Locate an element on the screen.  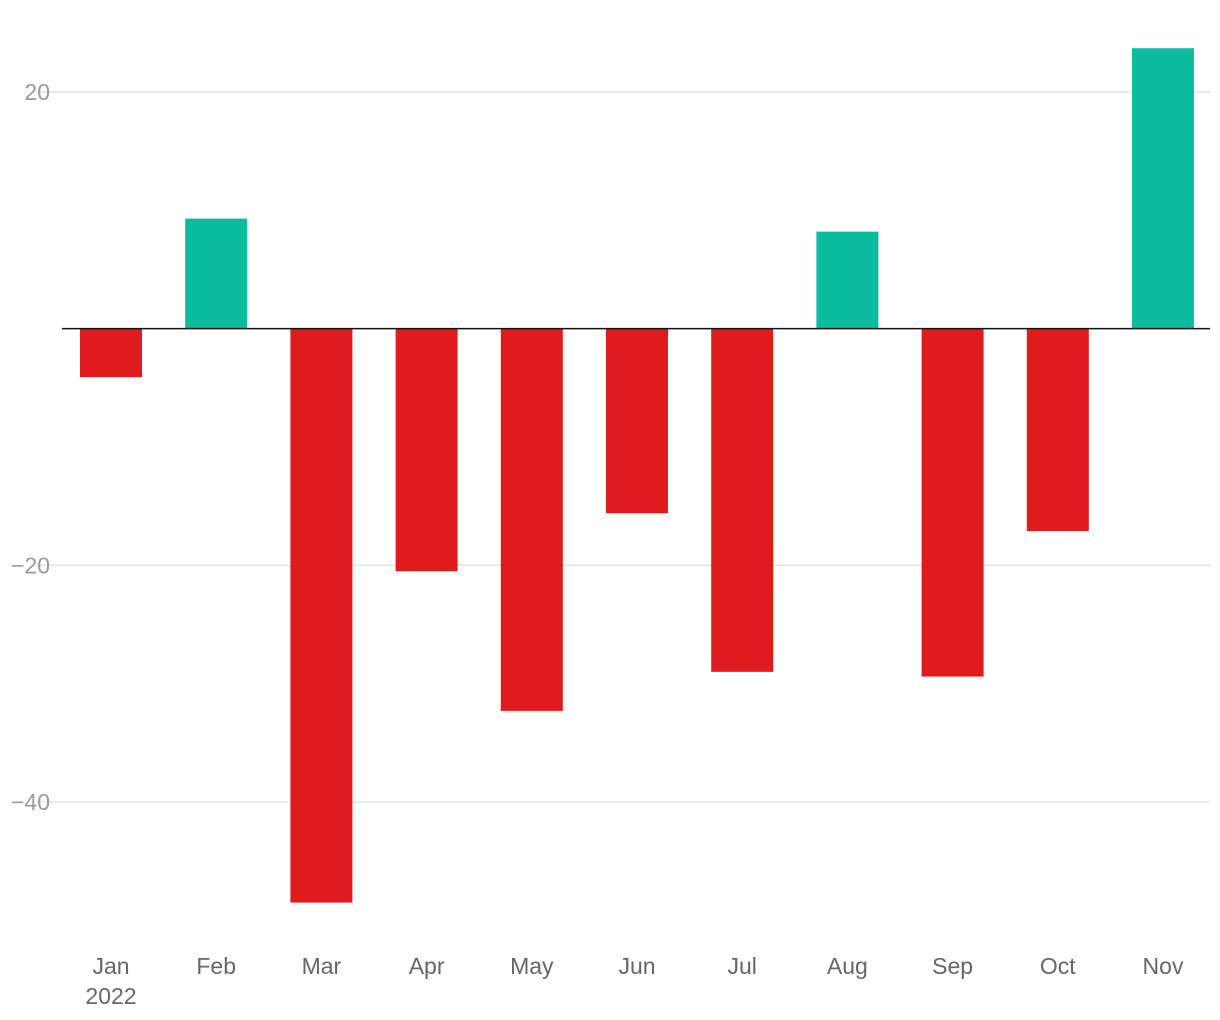
bar-may is located at coordinates (531, 519).